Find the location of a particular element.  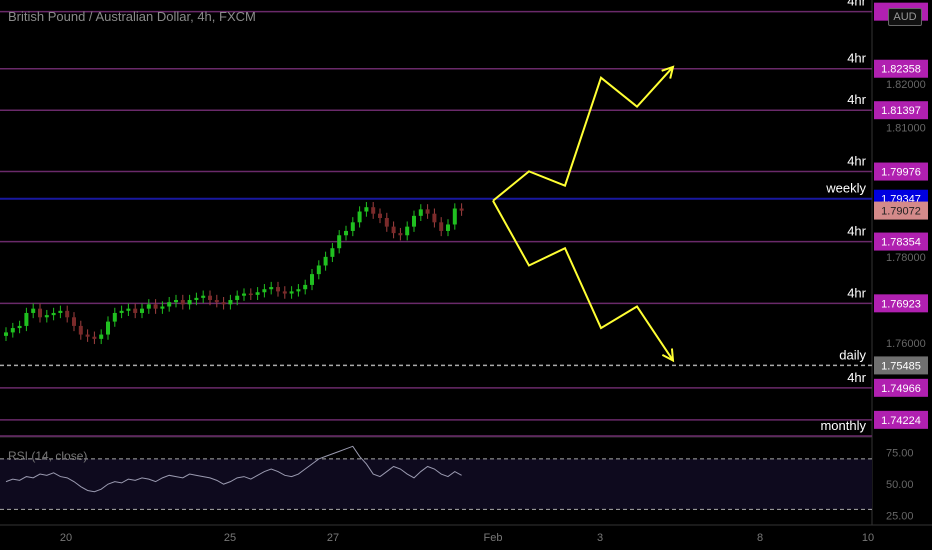

arrow-head is located at coordinates (668, 72).